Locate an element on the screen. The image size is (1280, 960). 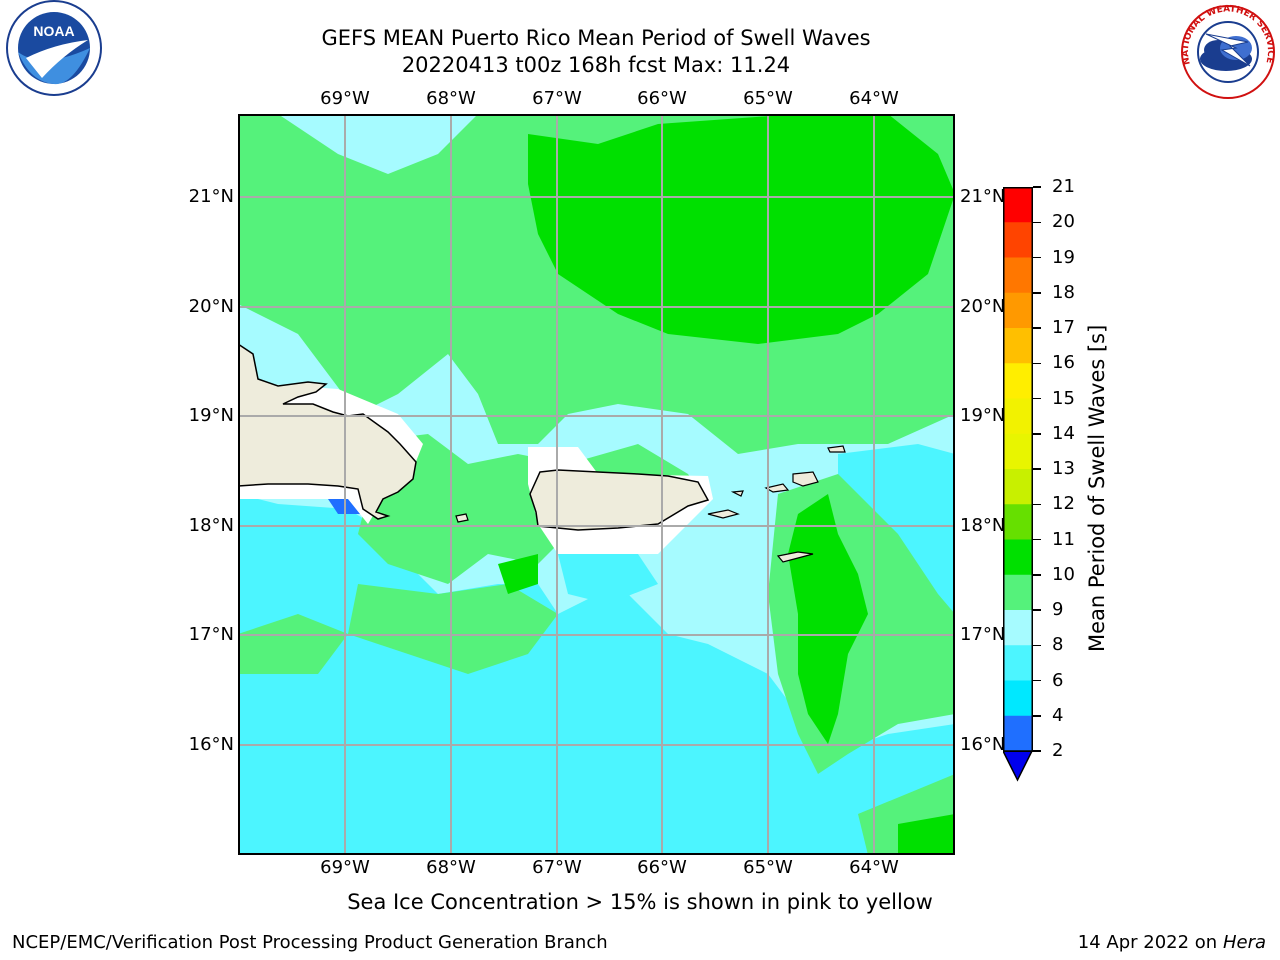
lat-left-17n: 17°N is located at coordinates (211, 634).